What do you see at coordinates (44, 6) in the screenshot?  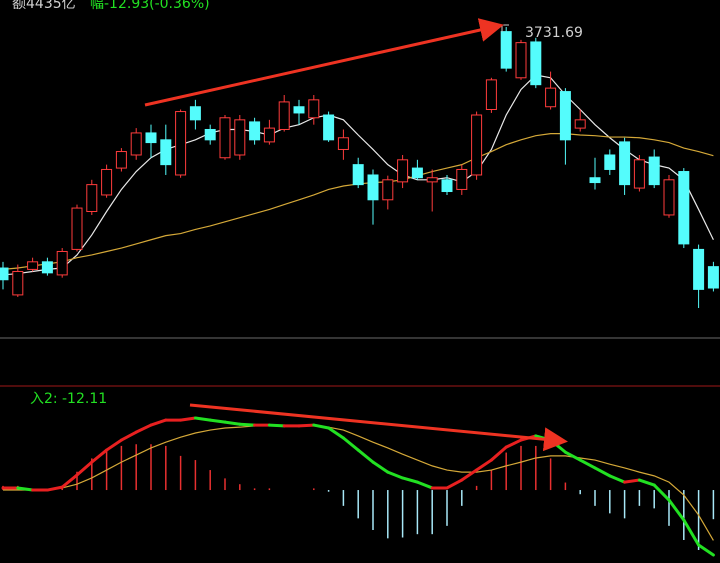 I see `amount: 额4435亿` at bounding box center [44, 6].